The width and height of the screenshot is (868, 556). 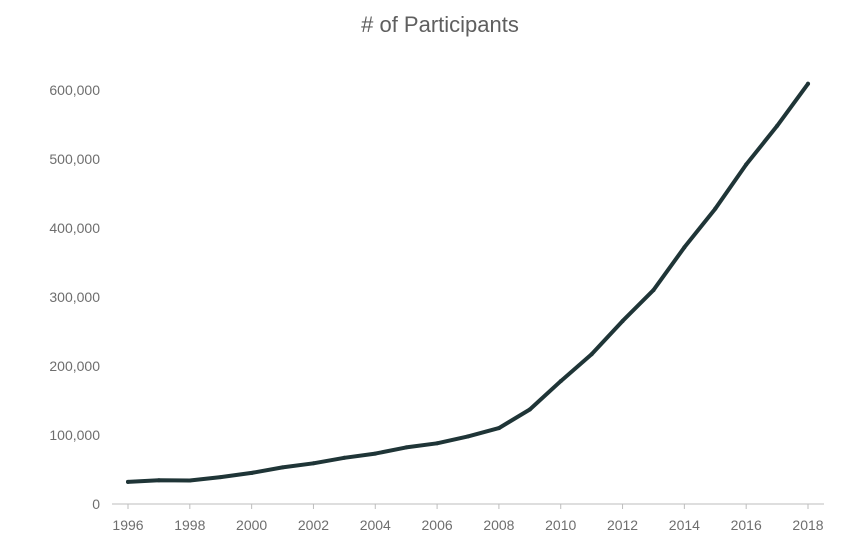 I want to click on y-tick-label: 100,000, so click(x=74, y=435).